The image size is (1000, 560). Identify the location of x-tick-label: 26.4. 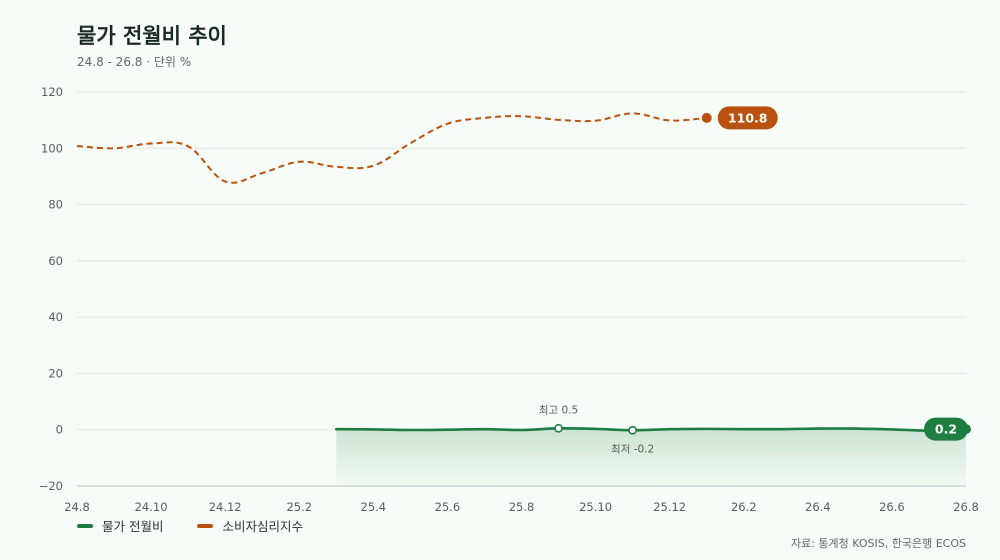
(818, 507).